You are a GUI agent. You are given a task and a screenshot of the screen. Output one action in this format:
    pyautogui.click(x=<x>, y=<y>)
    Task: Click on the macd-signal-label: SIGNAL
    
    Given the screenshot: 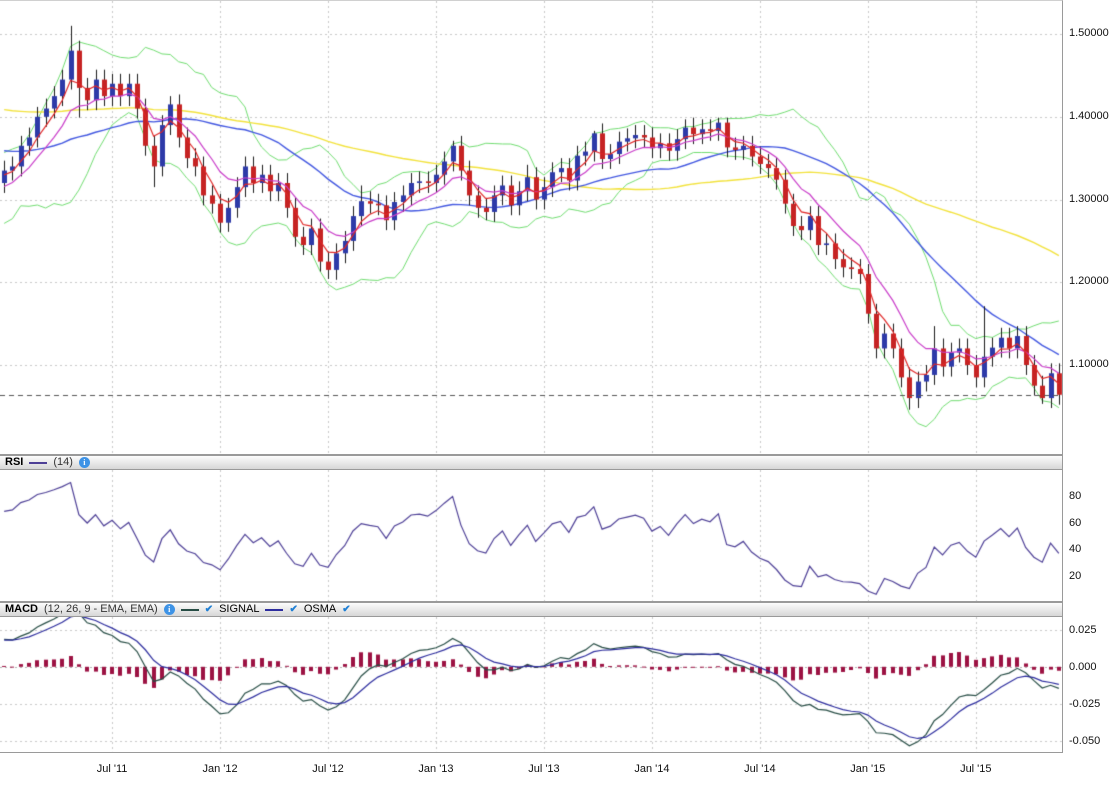 What is the action you would take?
    pyautogui.click(x=239, y=609)
    